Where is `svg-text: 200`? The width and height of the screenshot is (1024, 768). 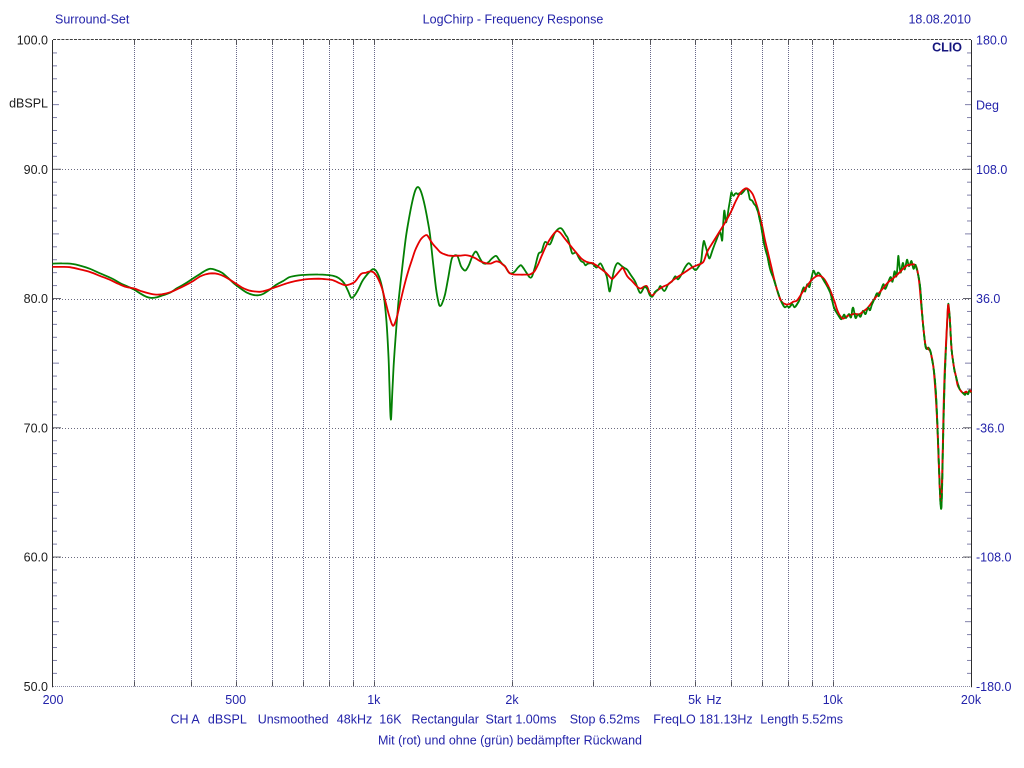 svg-text: 200 is located at coordinates (53, 700).